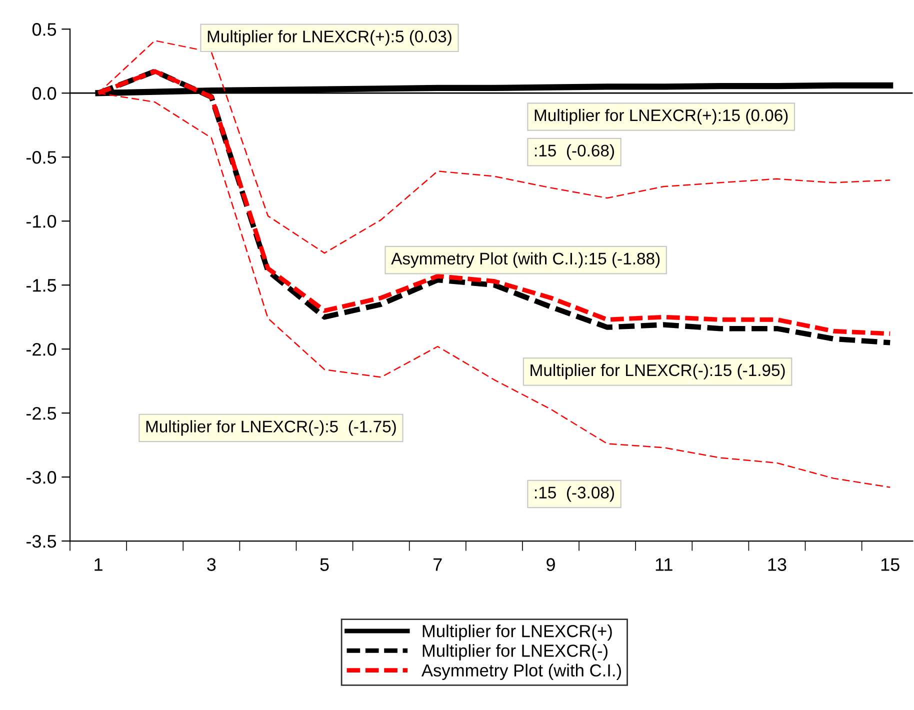 The width and height of the screenshot is (914, 710). I want to click on y-tick-label: -2.0, so click(41, 349).